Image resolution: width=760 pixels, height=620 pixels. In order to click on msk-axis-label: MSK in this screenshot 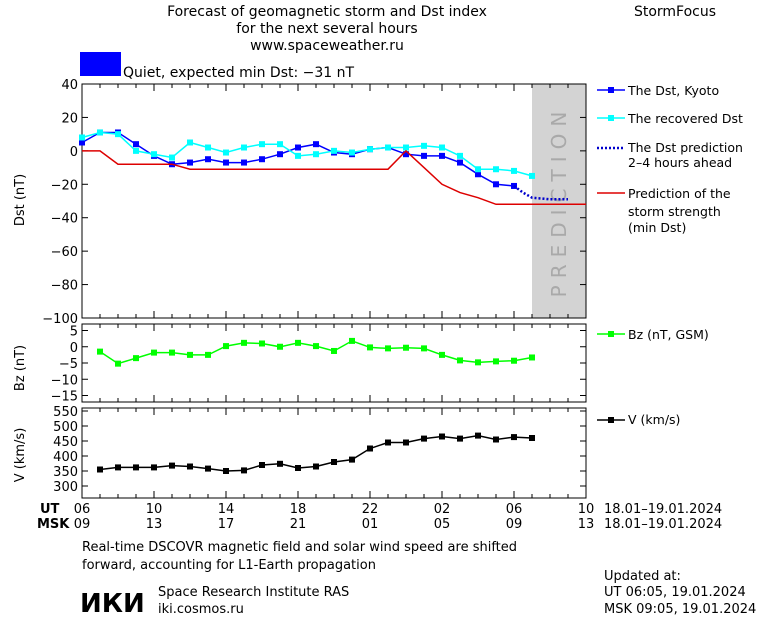, I will do `click(53, 524)`.